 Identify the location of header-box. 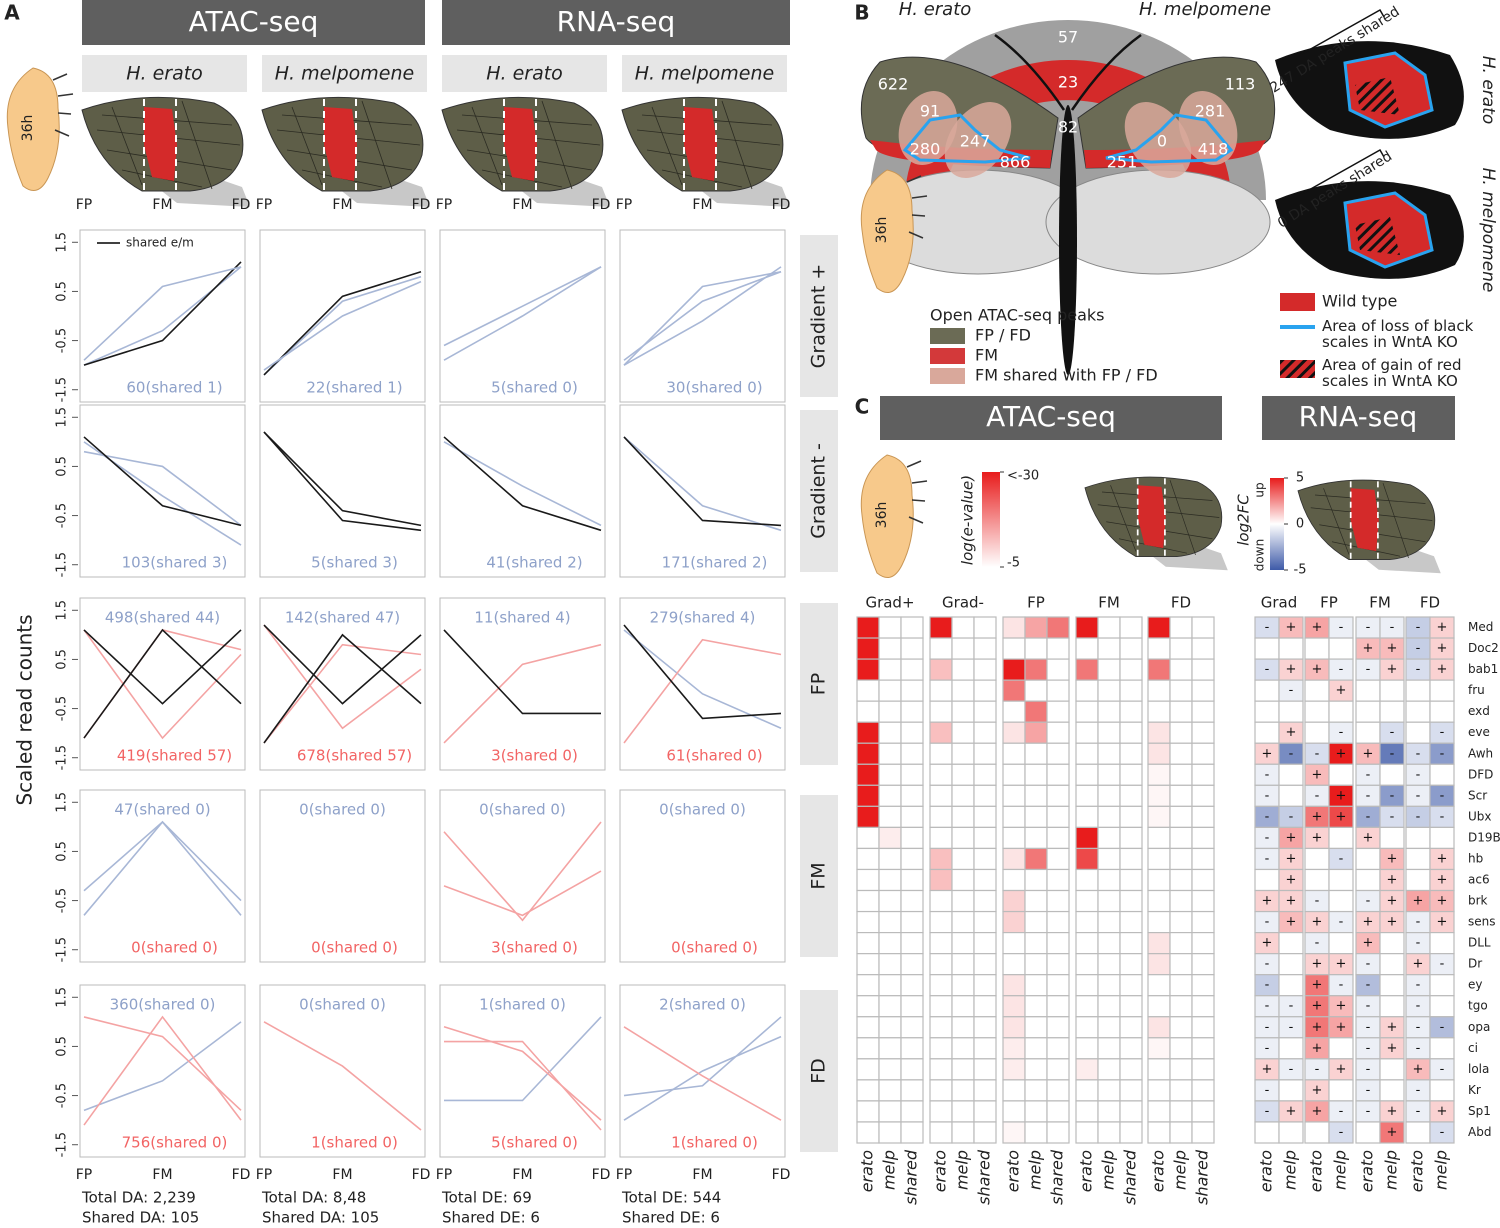
(1358, 418).